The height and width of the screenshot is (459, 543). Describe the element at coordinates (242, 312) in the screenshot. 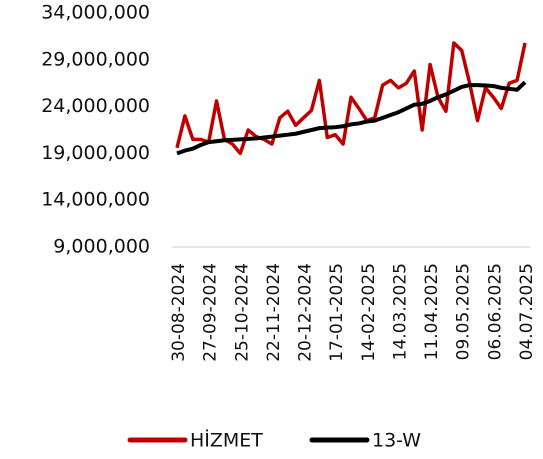

I see `x-tick-label: 25-10-2024` at that location.